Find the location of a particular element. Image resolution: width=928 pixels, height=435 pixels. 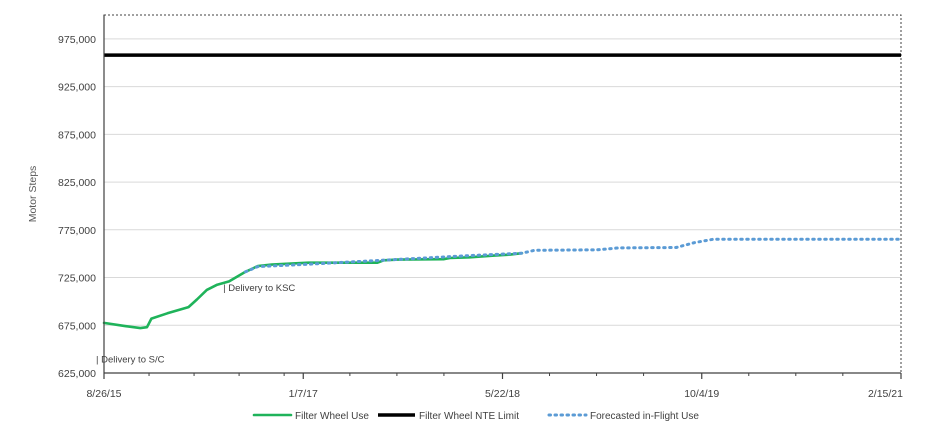

y-tick-label: 825,000 is located at coordinates (77, 183).